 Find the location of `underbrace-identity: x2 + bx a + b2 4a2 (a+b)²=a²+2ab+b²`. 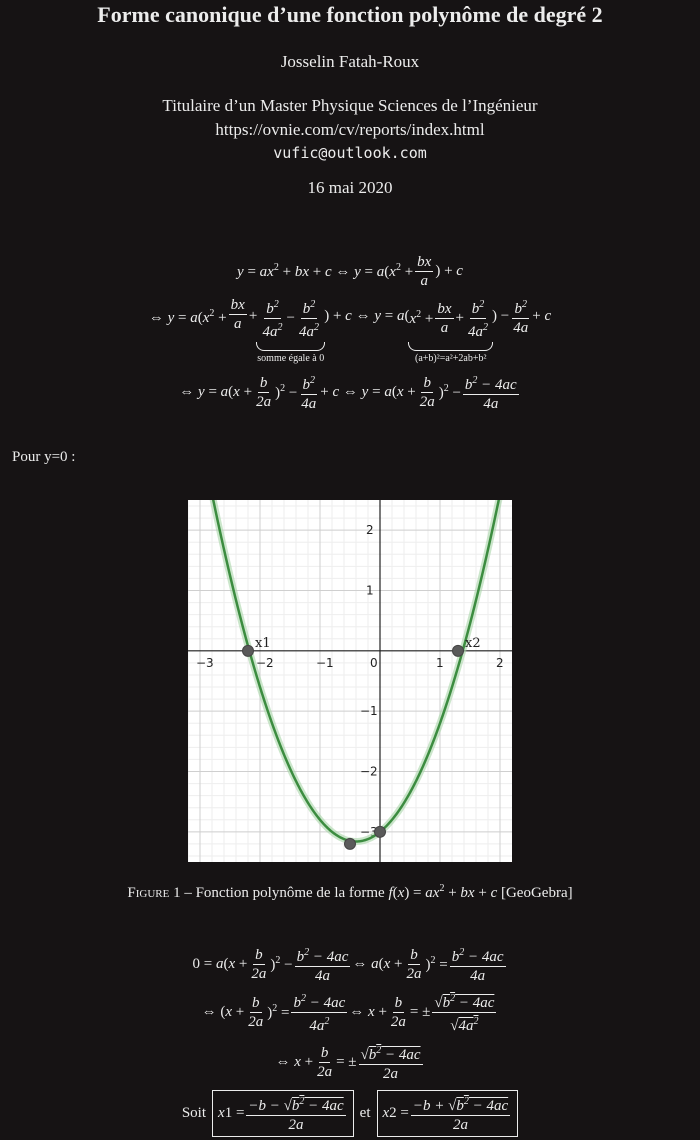

underbrace-identity: x2 + bx a + b2 4a2 (a+b)²=a²+2ab+b² is located at coordinates (451, 330).